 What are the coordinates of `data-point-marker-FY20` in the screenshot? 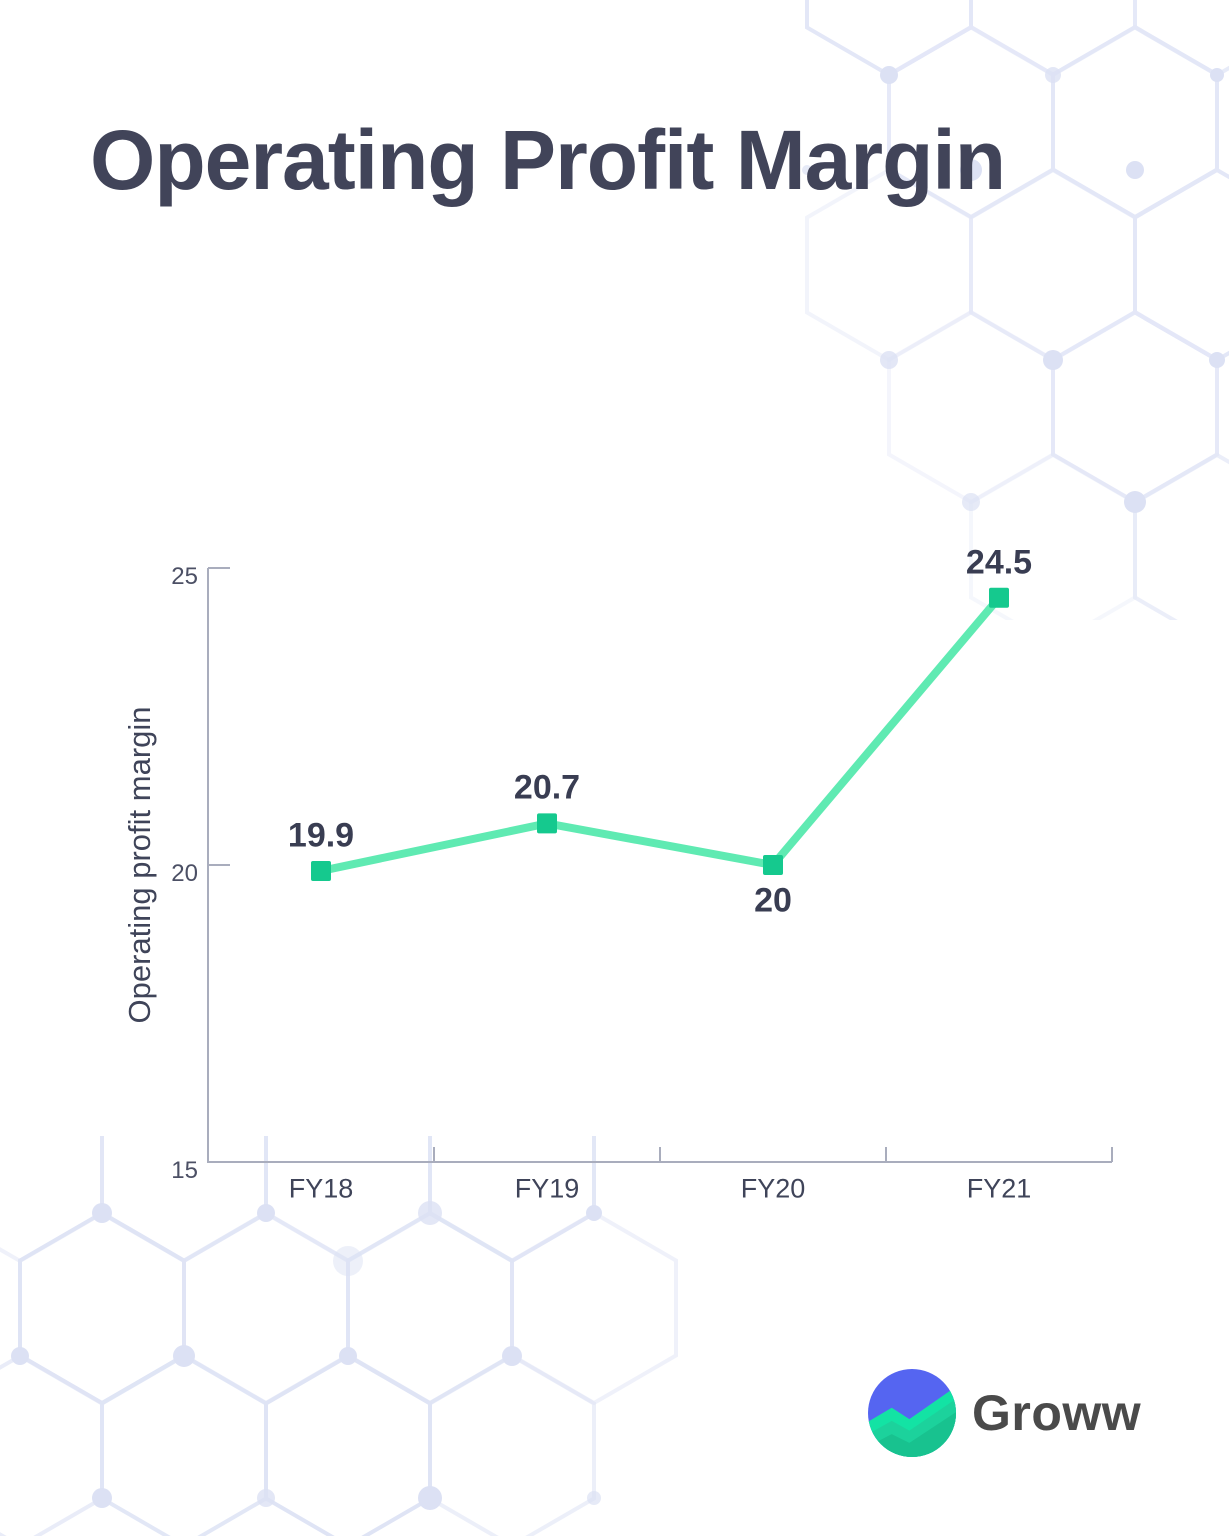 It's located at (773, 865).